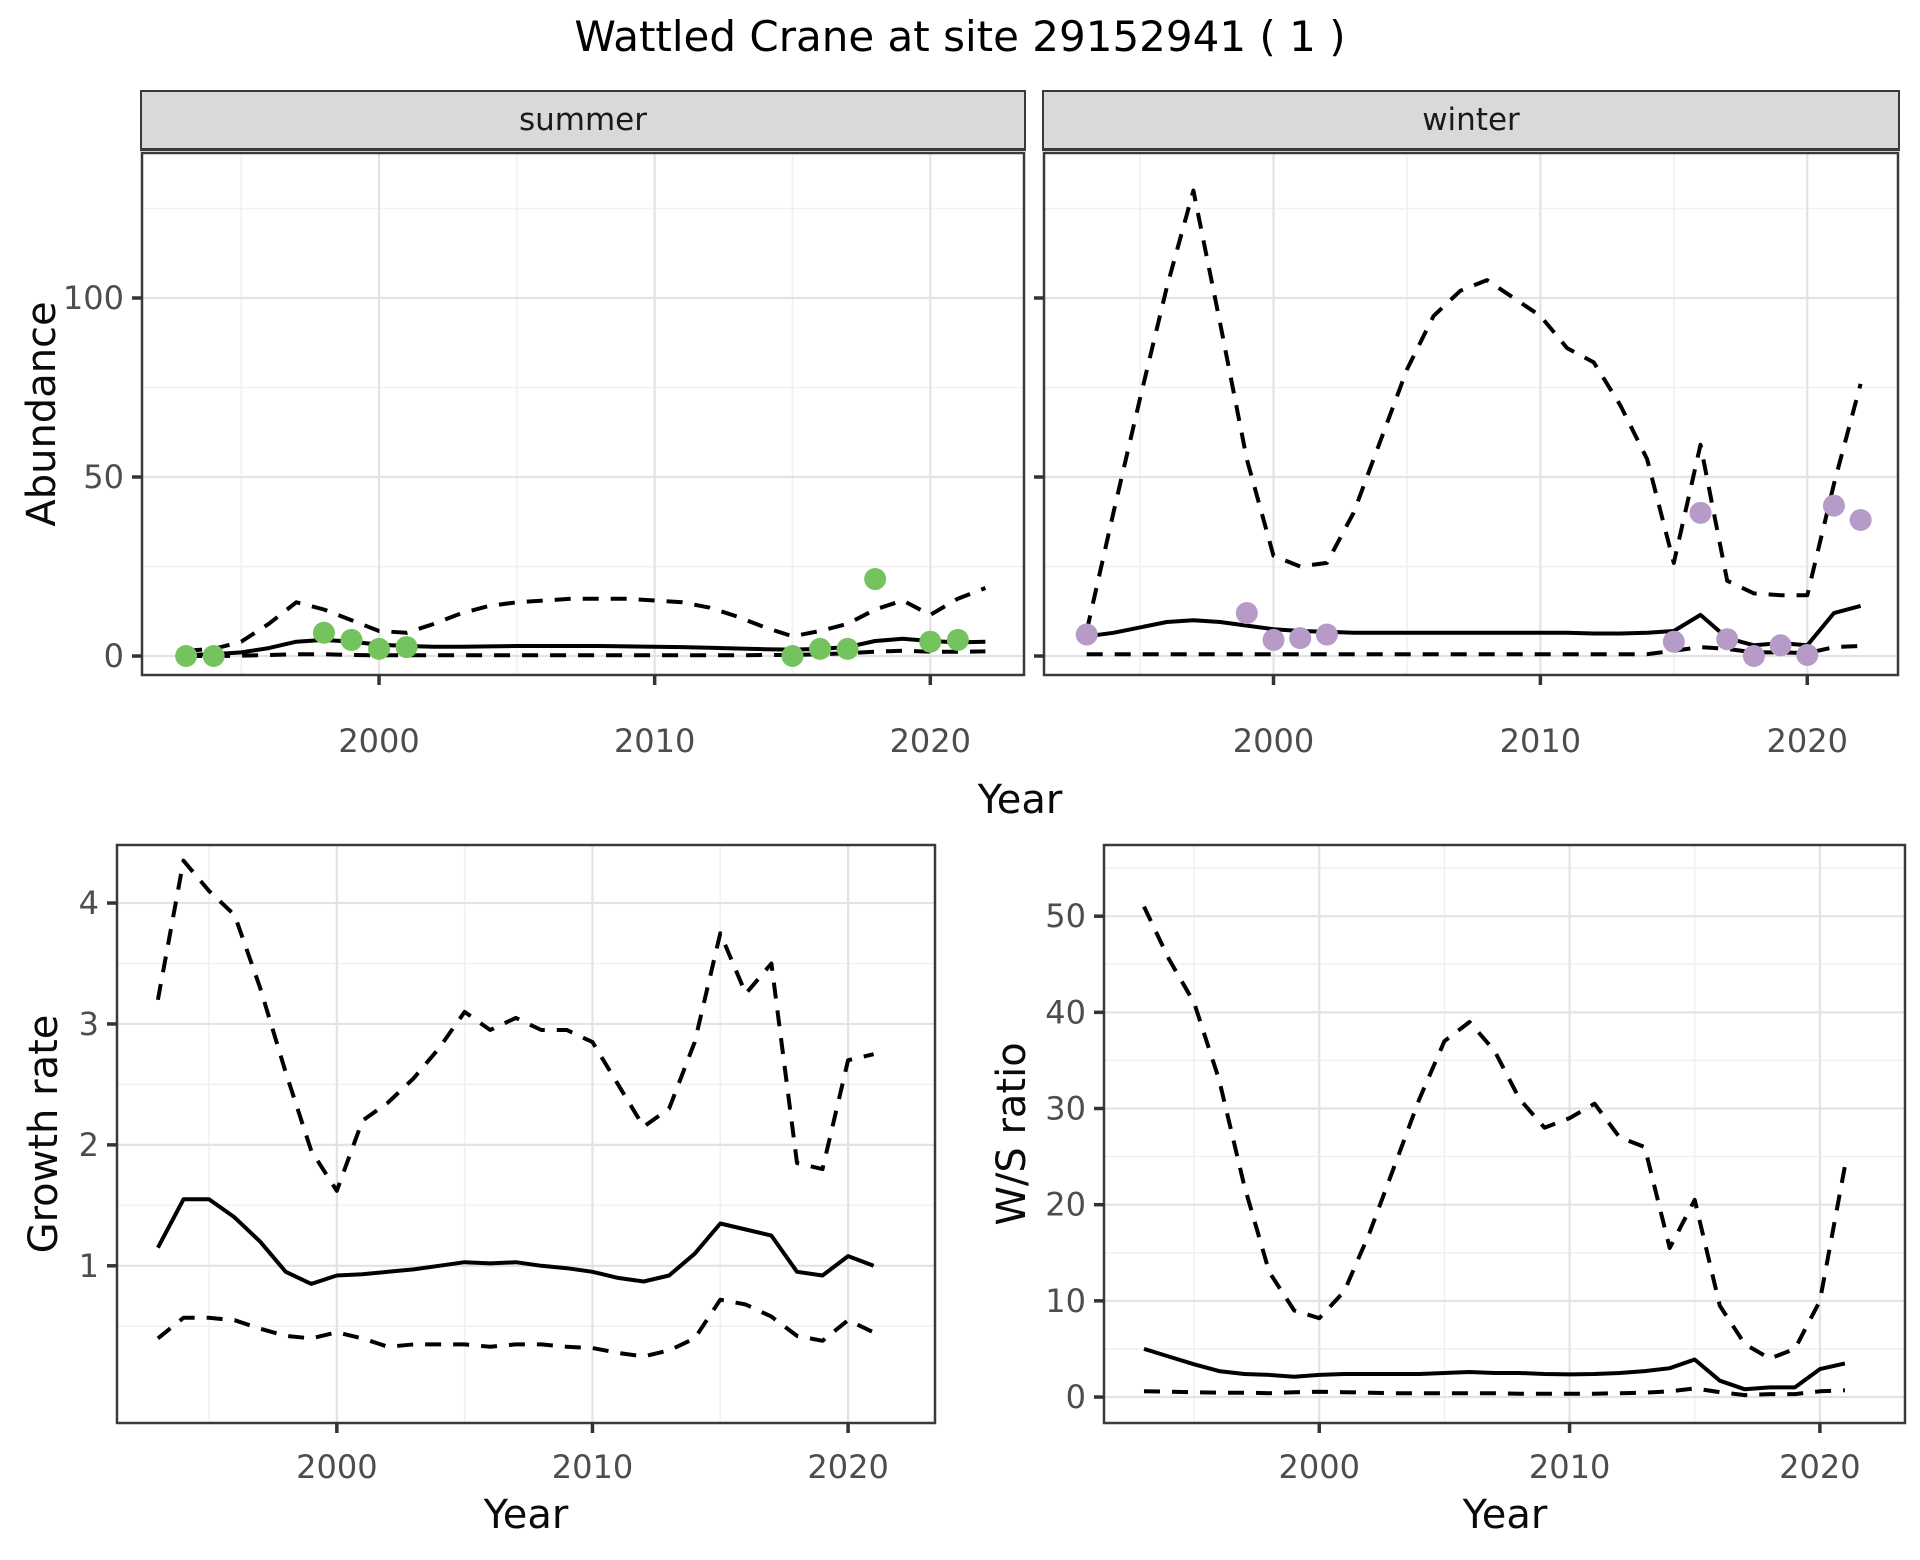 The height and width of the screenshot is (1560, 1920). What do you see at coordinates (1065, 1301) in the screenshot?
I see `y-axis-tick-label: 10` at bounding box center [1065, 1301].